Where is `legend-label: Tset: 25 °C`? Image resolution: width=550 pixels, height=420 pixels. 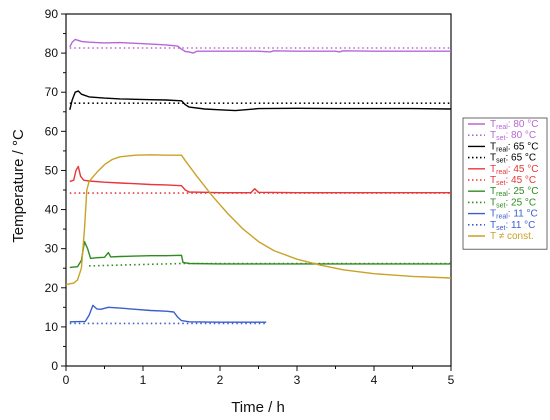
legend-label: Tset: 25 °C is located at coordinates (513, 203).